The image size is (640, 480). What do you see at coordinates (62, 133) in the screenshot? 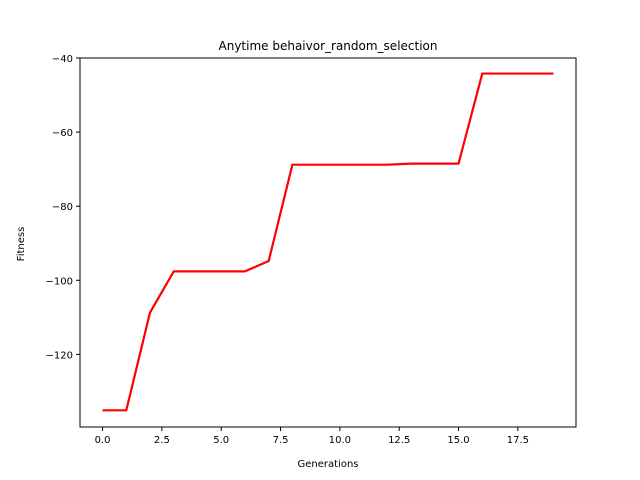
I see `y-tick-label: −60` at bounding box center [62, 133].